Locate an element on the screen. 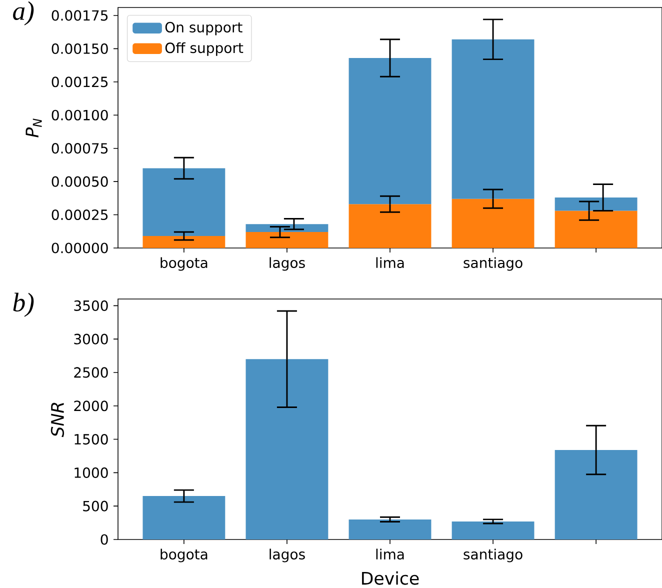 Image resolution: width=662 pixels, height=588 pixels. y-tick-label: 2000 is located at coordinates (91, 406).